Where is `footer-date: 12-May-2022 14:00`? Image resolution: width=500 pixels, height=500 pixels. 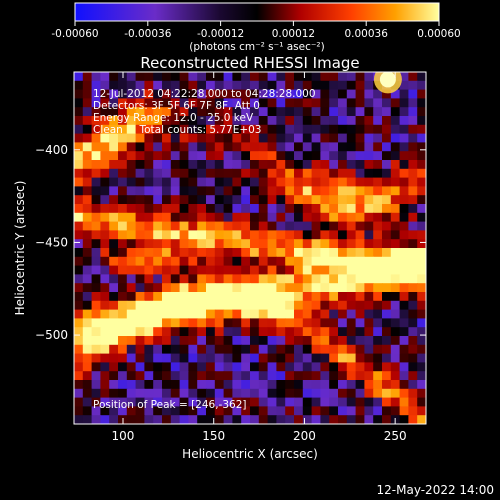 footer-date: 12-May-2022 14:00 is located at coordinates (435, 490).